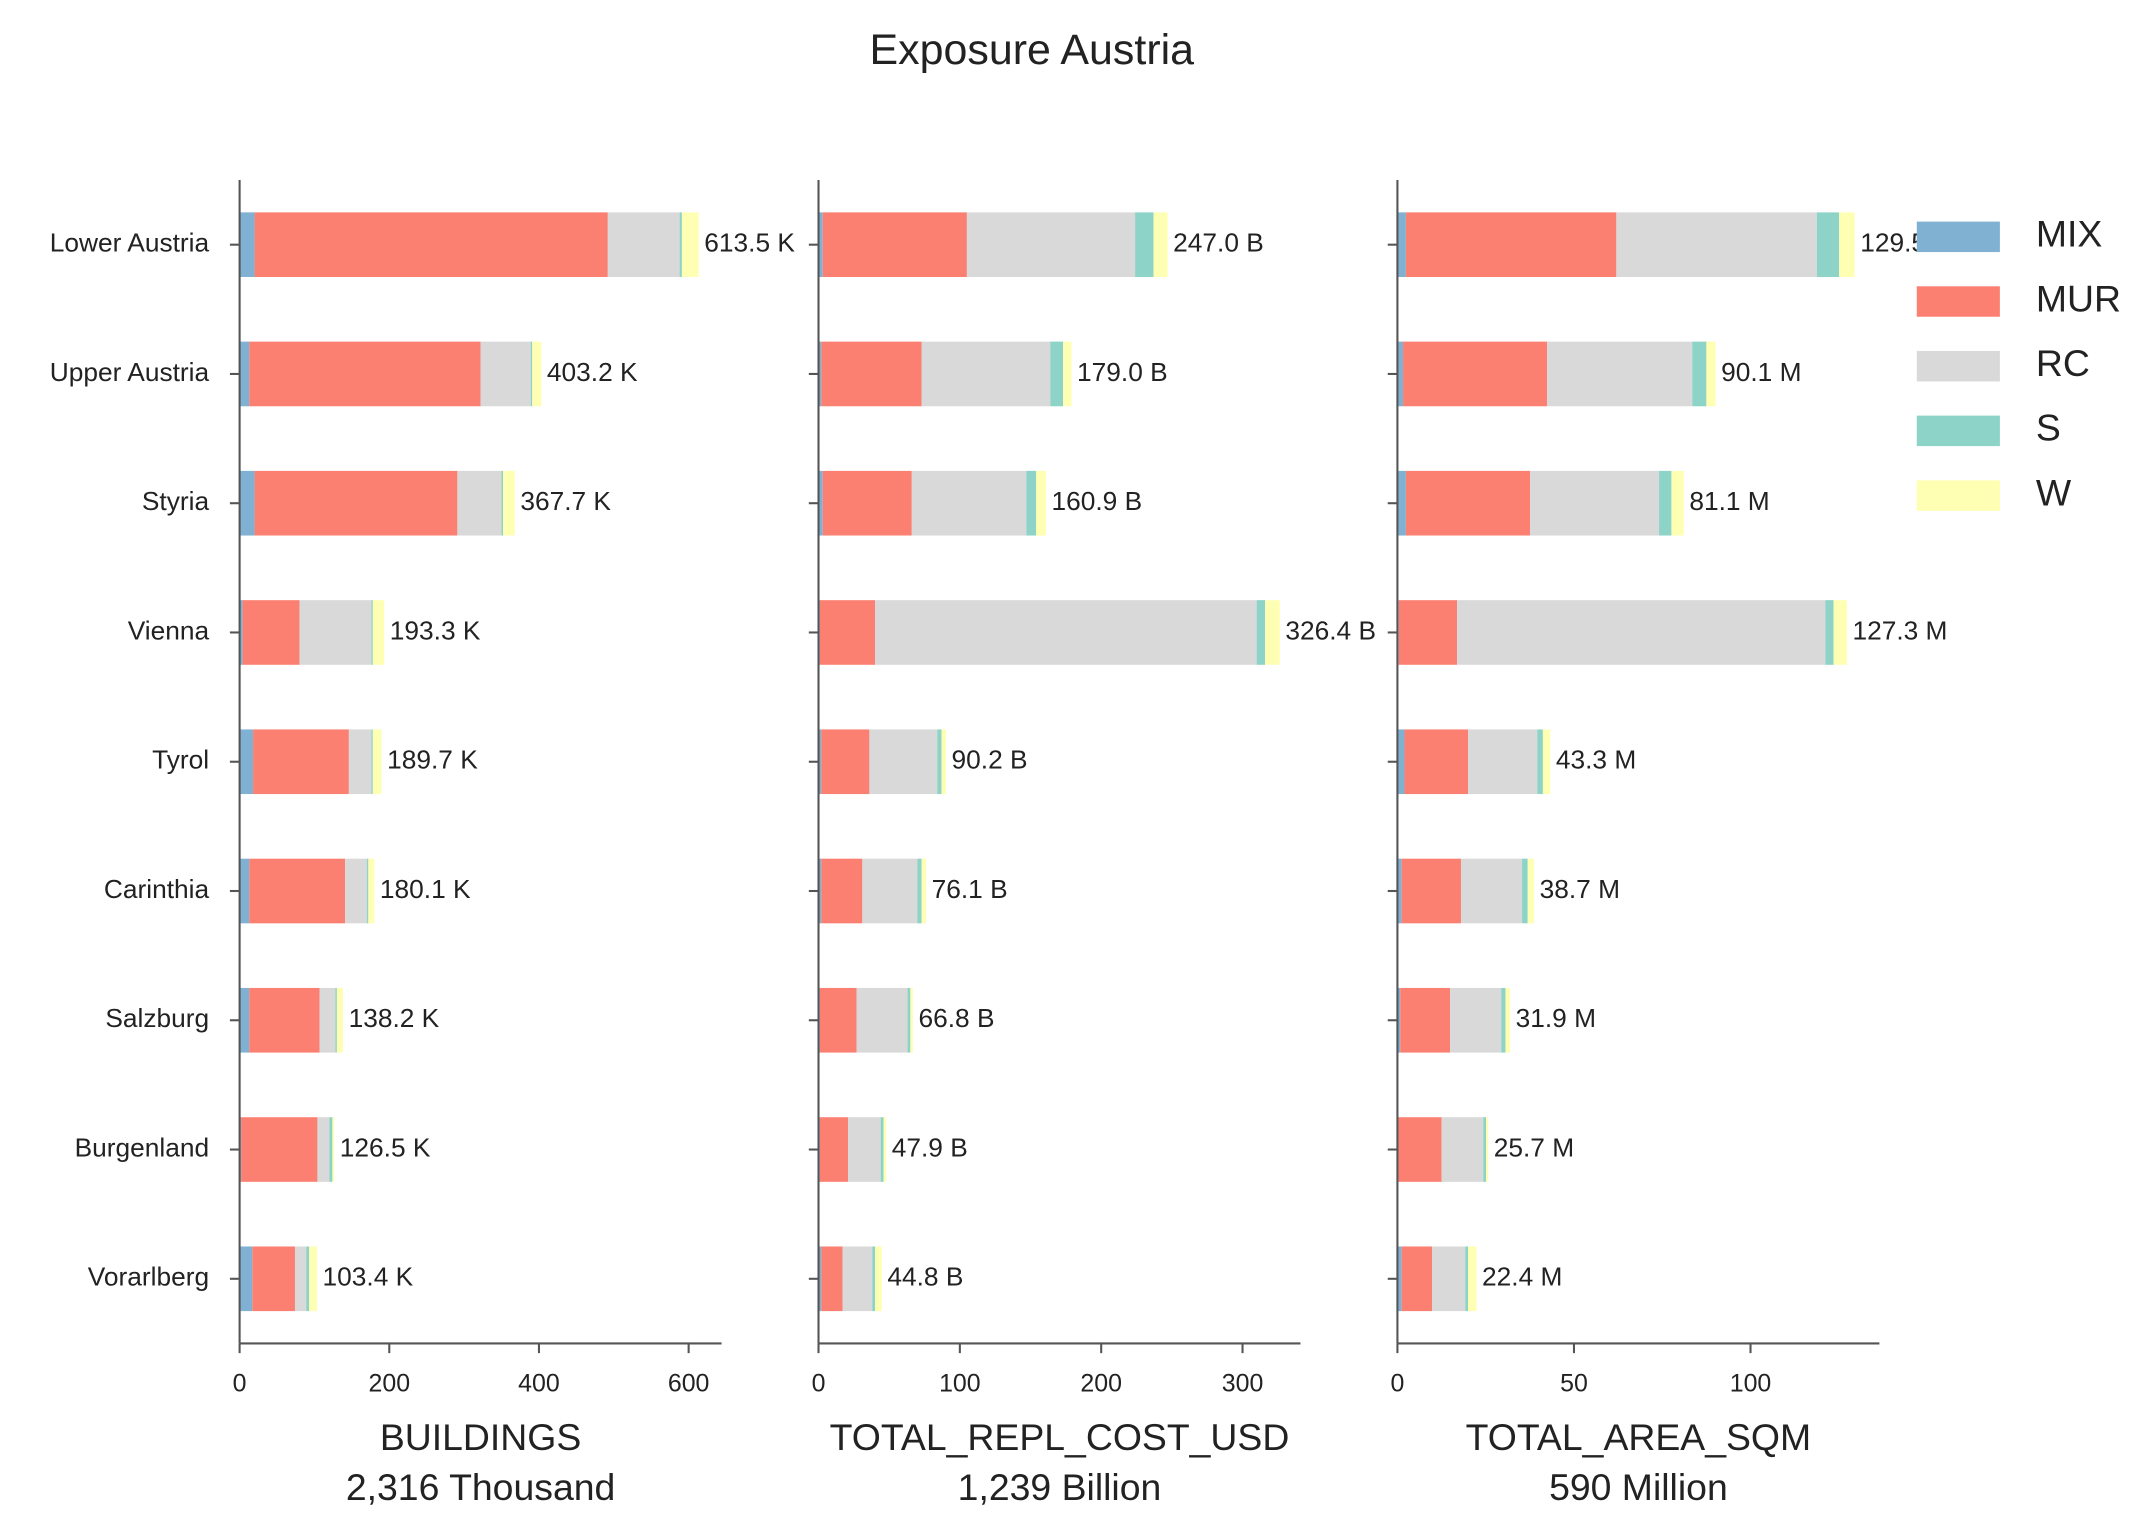 The height and width of the screenshot is (1534, 2155). Describe the element at coordinates (425, 889) in the screenshot. I see `value-label: 180.1 K` at that location.